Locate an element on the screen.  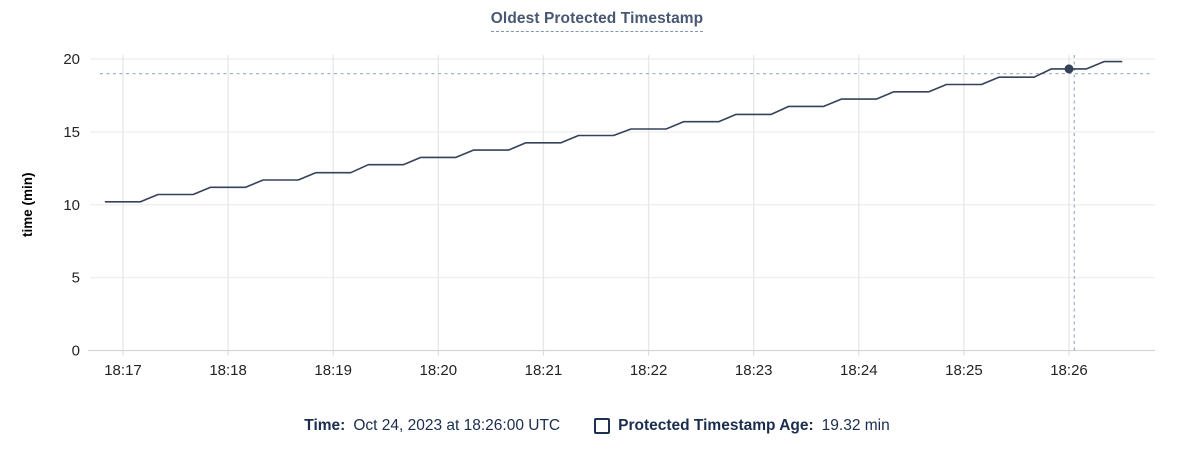
y-tick-label: 10 is located at coordinates (71, 205).